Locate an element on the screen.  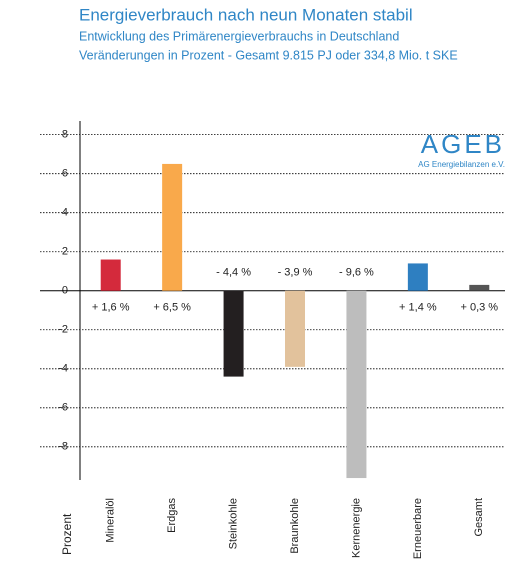
value-label: - 3,9 % is located at coordinates (295, 273).